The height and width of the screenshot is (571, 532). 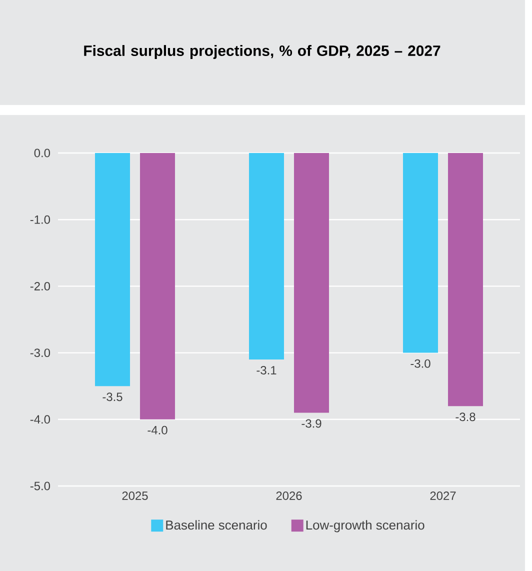 What do you see at coordinates (420, 363) in the screenshot?
I see `data-label: -3.0` at bounding box center [420, 363].